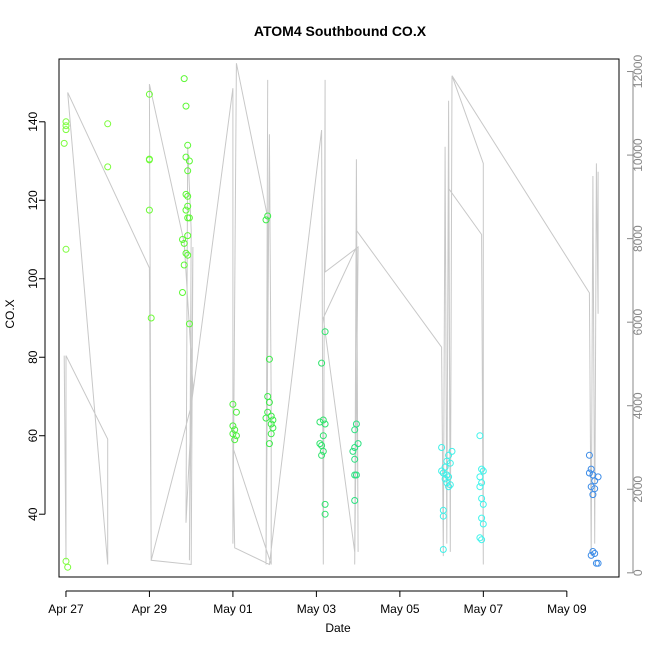 This screenshot has height=650, width=650. Describe the element at coordinates (33, 278) in the screenshot. I see `y-tick-label: 100` at that location.